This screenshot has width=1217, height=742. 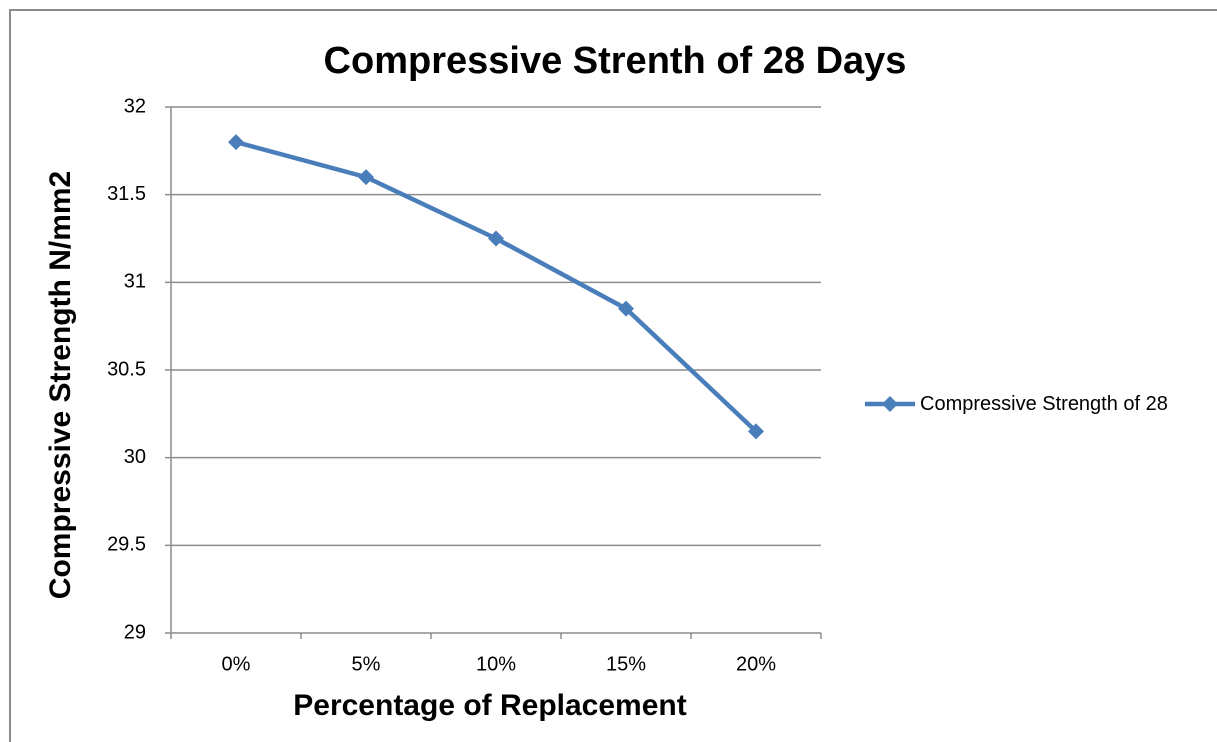 I want to click on y-tick-label: 31.5, so click(x=126, y=194).